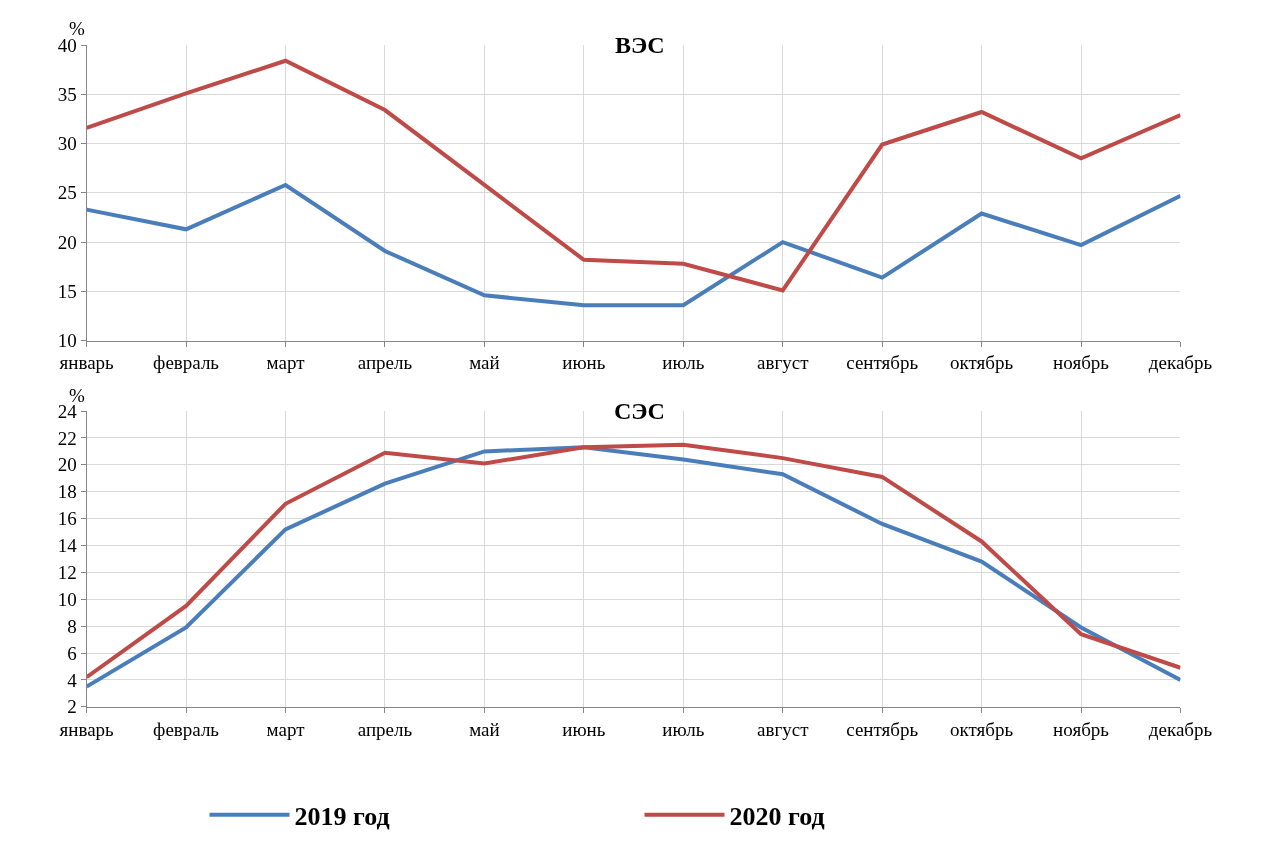 Image resolution: width=1278 pixels, height=850 pixels. Describe the element at coordinates (67, 519) in the screenshot. I see `y-tick-label: 16` at that location.